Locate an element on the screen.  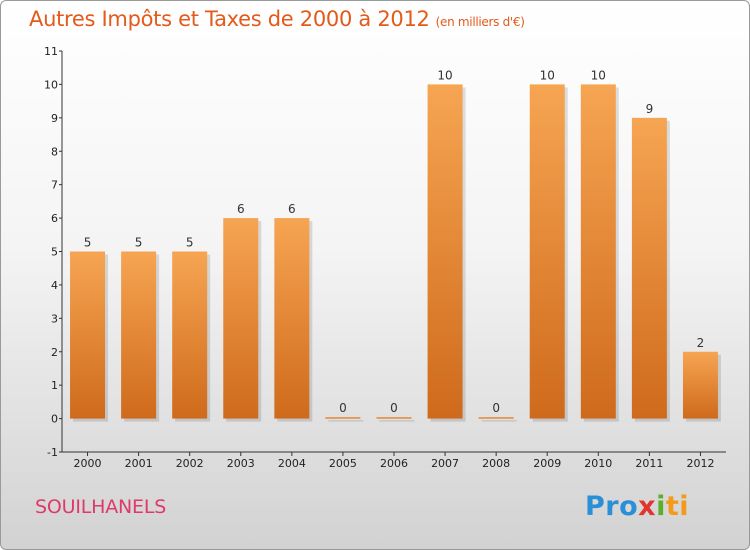
x-tick-label: 2004 is located at coordinates (292, 463).